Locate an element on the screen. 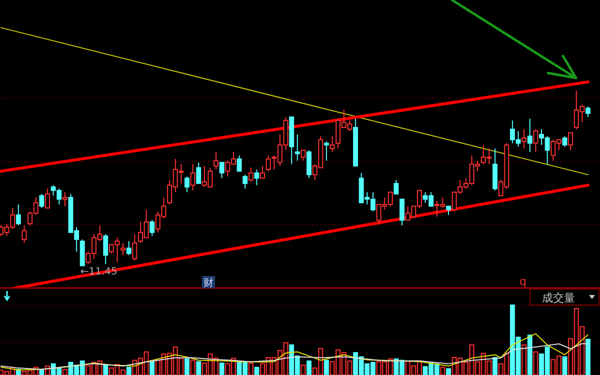  chart-title: 成交量 is located at coordinates (558, 298).